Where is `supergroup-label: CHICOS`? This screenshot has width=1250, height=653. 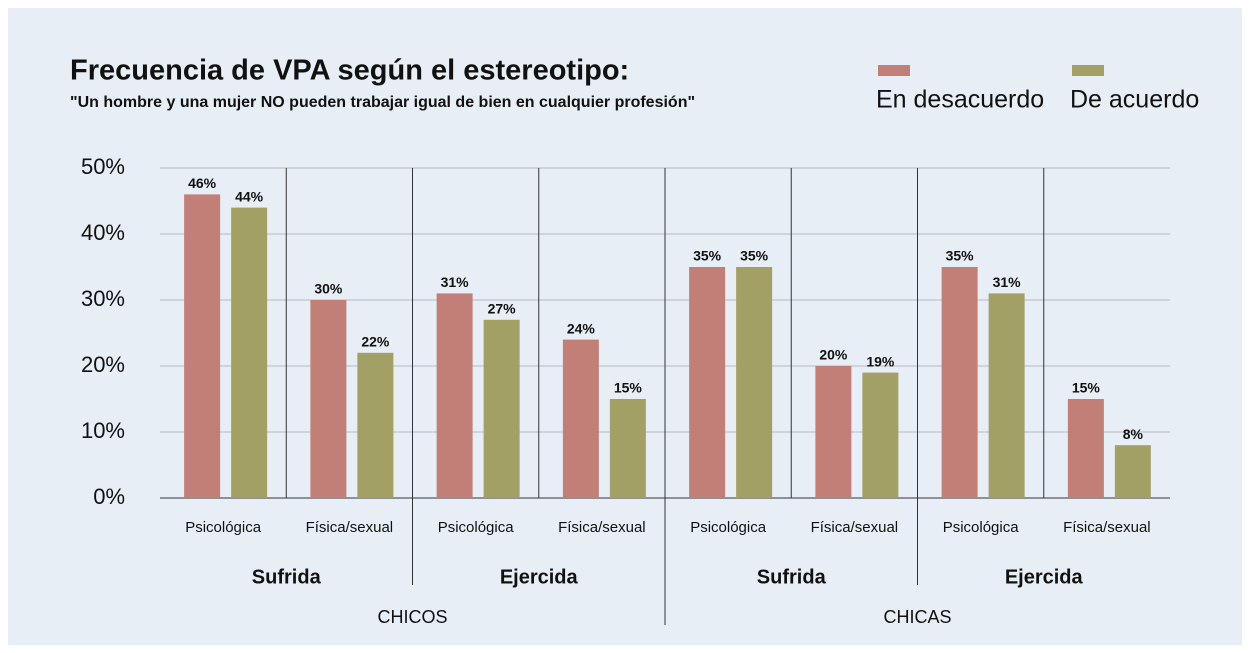 supergroup-label: CHICOS is located at coordinates (412, 617).